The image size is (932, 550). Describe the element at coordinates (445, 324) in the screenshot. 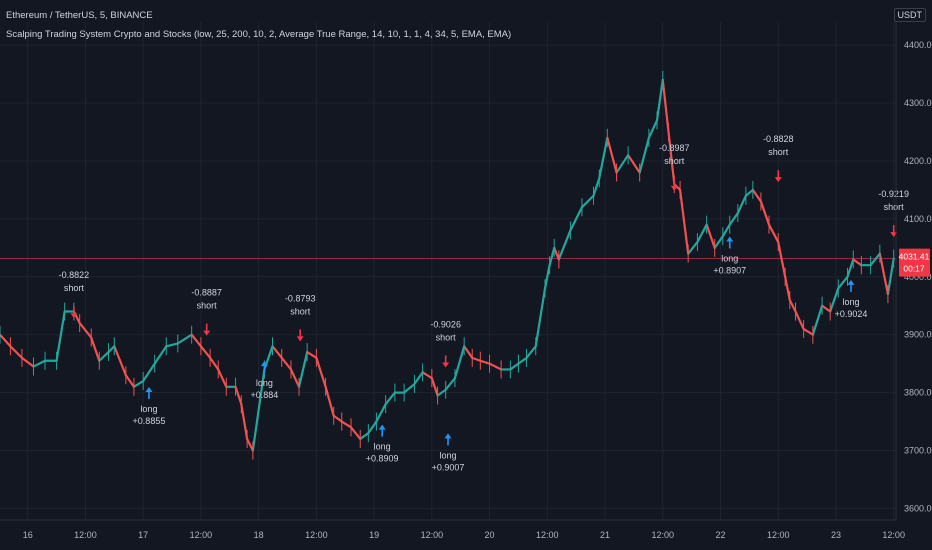

I see `signal-value: -0.9026` at that location.